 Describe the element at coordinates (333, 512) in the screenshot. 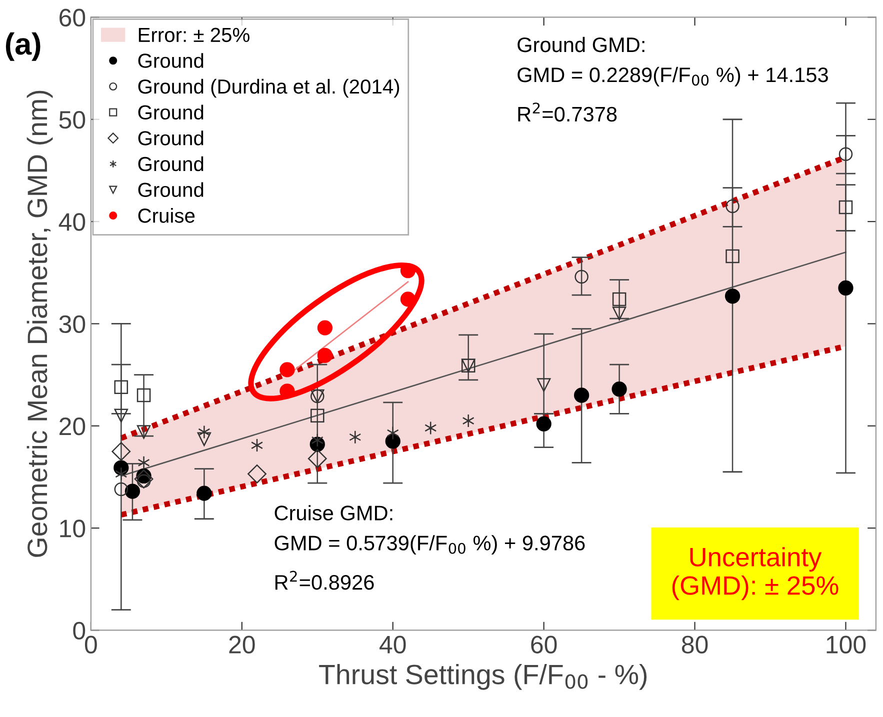

I see `annotation: Cruise GMD:` at that location.